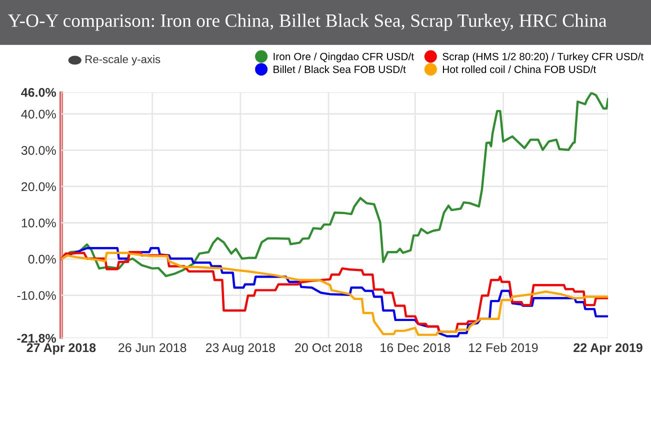 This screenshot has height=421, width=651. Describe the element at coordinates (39, 223) in the screenshot. I see `y-tick-label: 10.0%` at that location.